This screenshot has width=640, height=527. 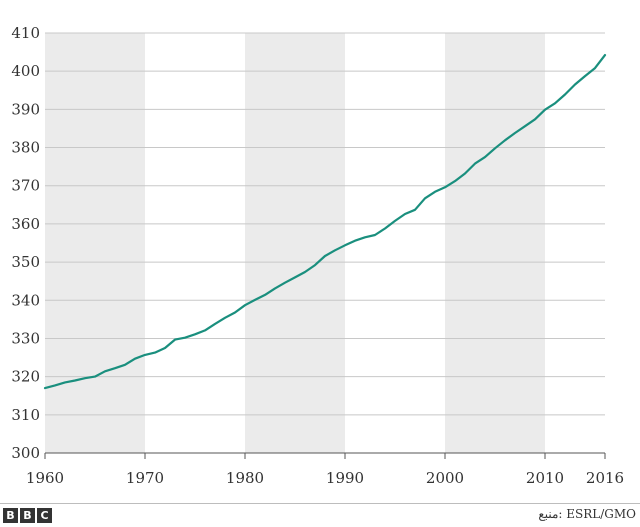 I want to click on y-tick-label: 340, so click(x=25, y=300).